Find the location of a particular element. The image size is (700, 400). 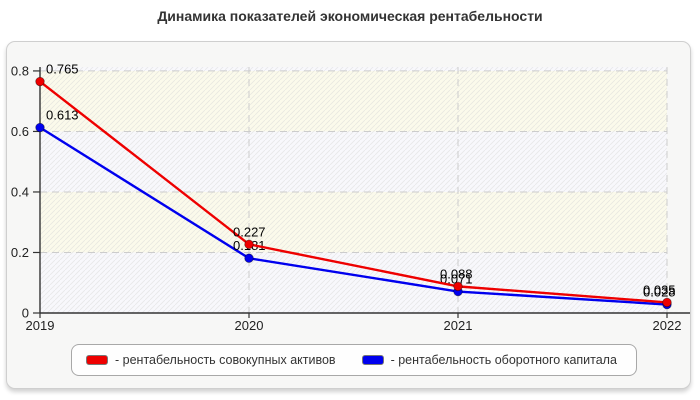

legend-entry-total-assets: - рентабельность совокупных активов is located at coordinates (211, 360).